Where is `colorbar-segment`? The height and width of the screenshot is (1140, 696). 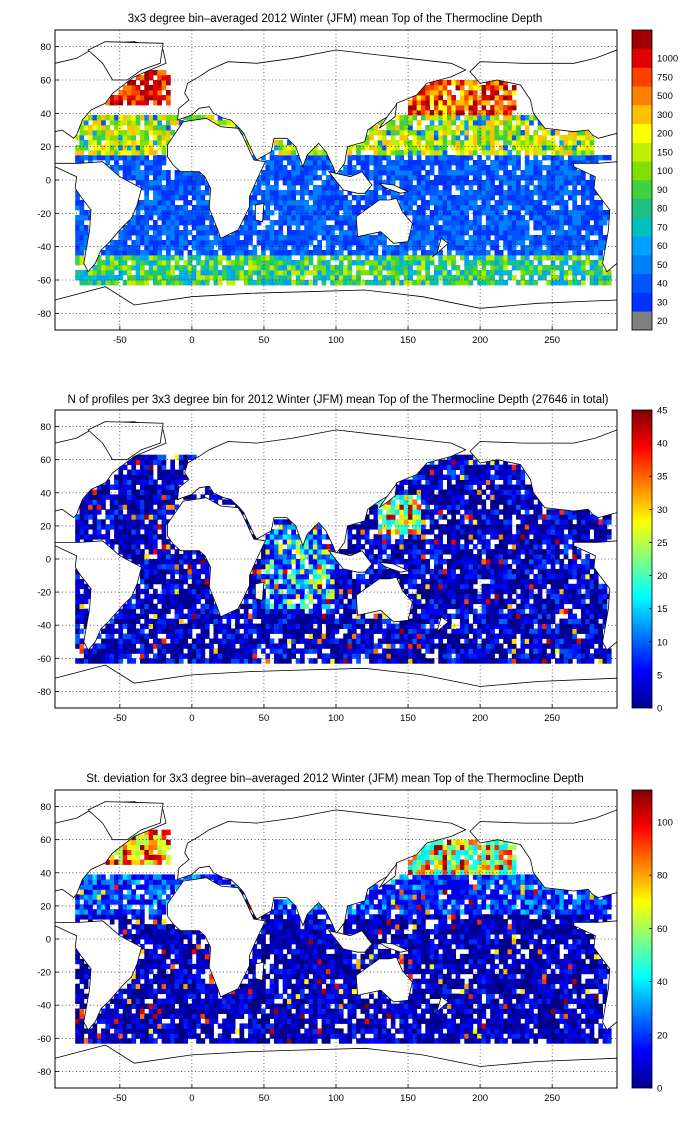
colorbar-segment is located at coordinates (642, 152).